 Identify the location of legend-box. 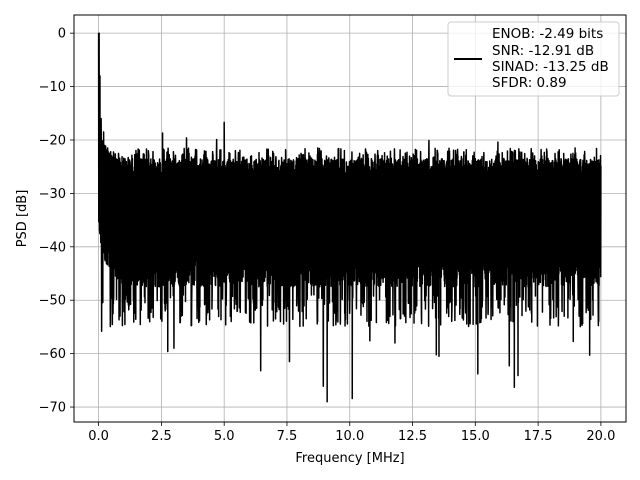
(533, 59).